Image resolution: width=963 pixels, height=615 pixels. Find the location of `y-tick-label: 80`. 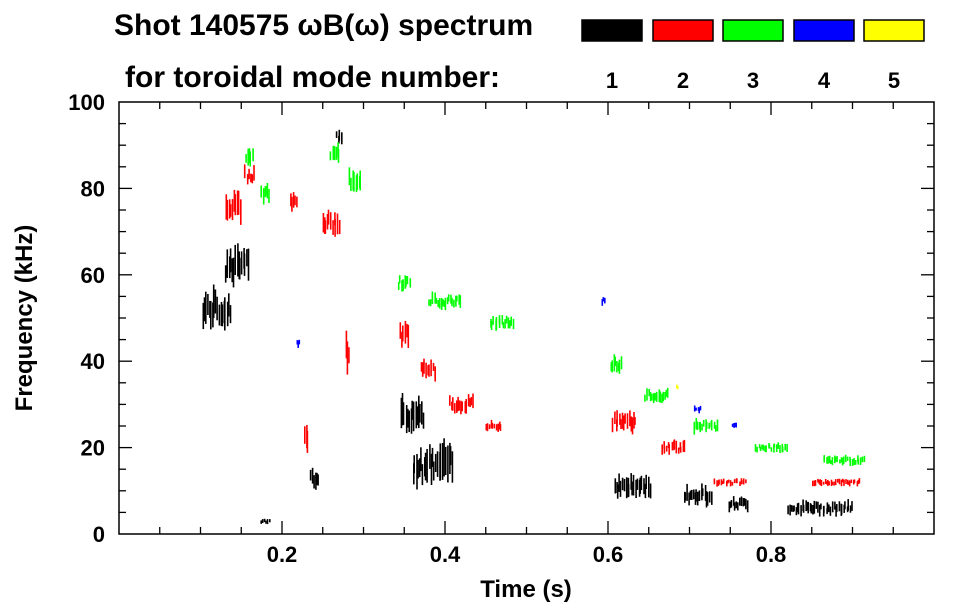

y-tick-label: 80 is located at coordinates (93, 188).